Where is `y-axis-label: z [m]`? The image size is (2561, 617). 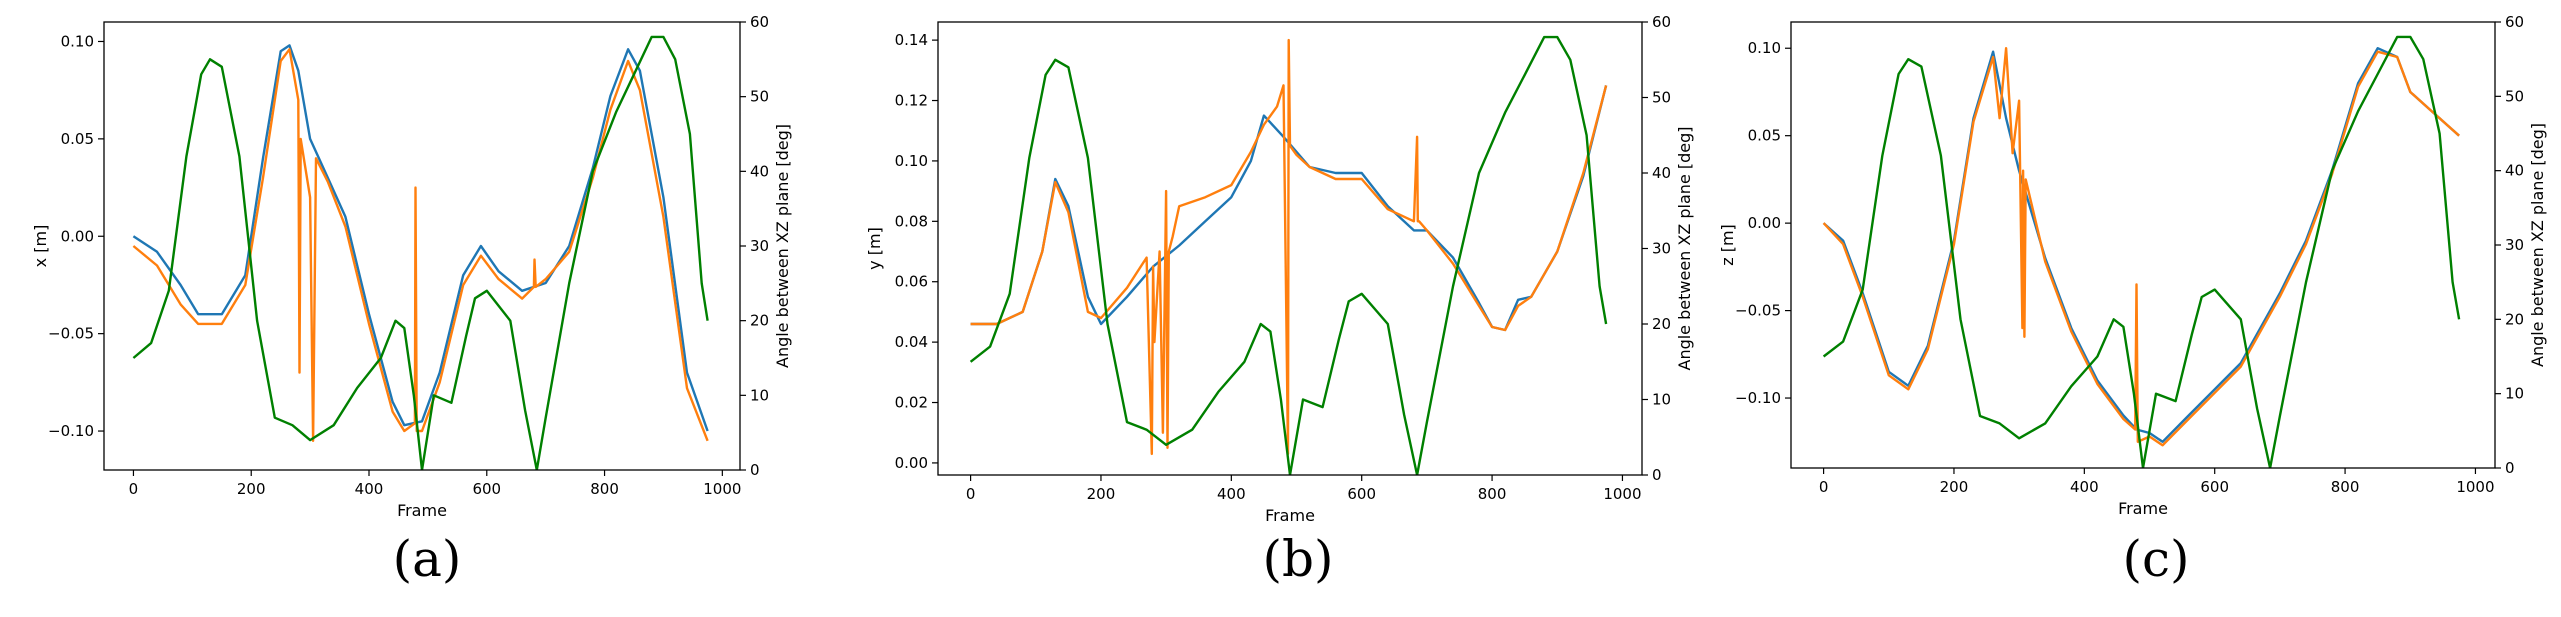 y-axis-label: z [m] is located at coordinates (1727, 245).